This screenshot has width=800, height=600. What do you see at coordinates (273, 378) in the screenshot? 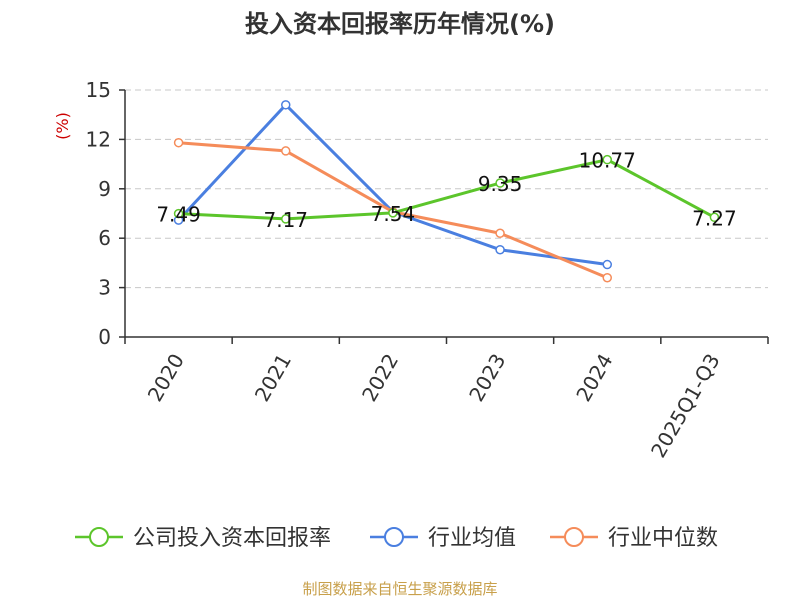
I see `x-tick-label: 2021` at bounding box center [273, 378].